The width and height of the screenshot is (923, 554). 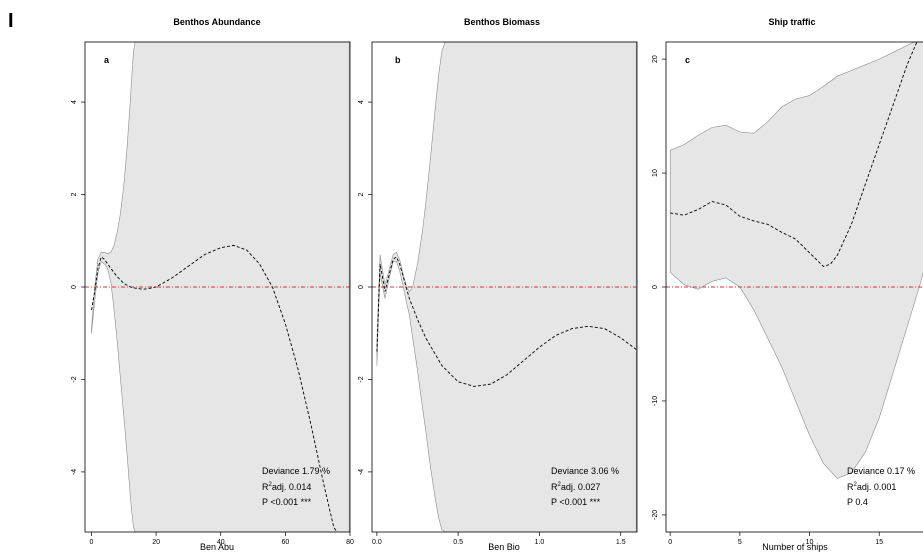 What do you see at coordinates (881, 471) in the screenshot?
I see `panel-c-stat-deviance: Deviance 0.17 %` at bounding box center [881, 471].